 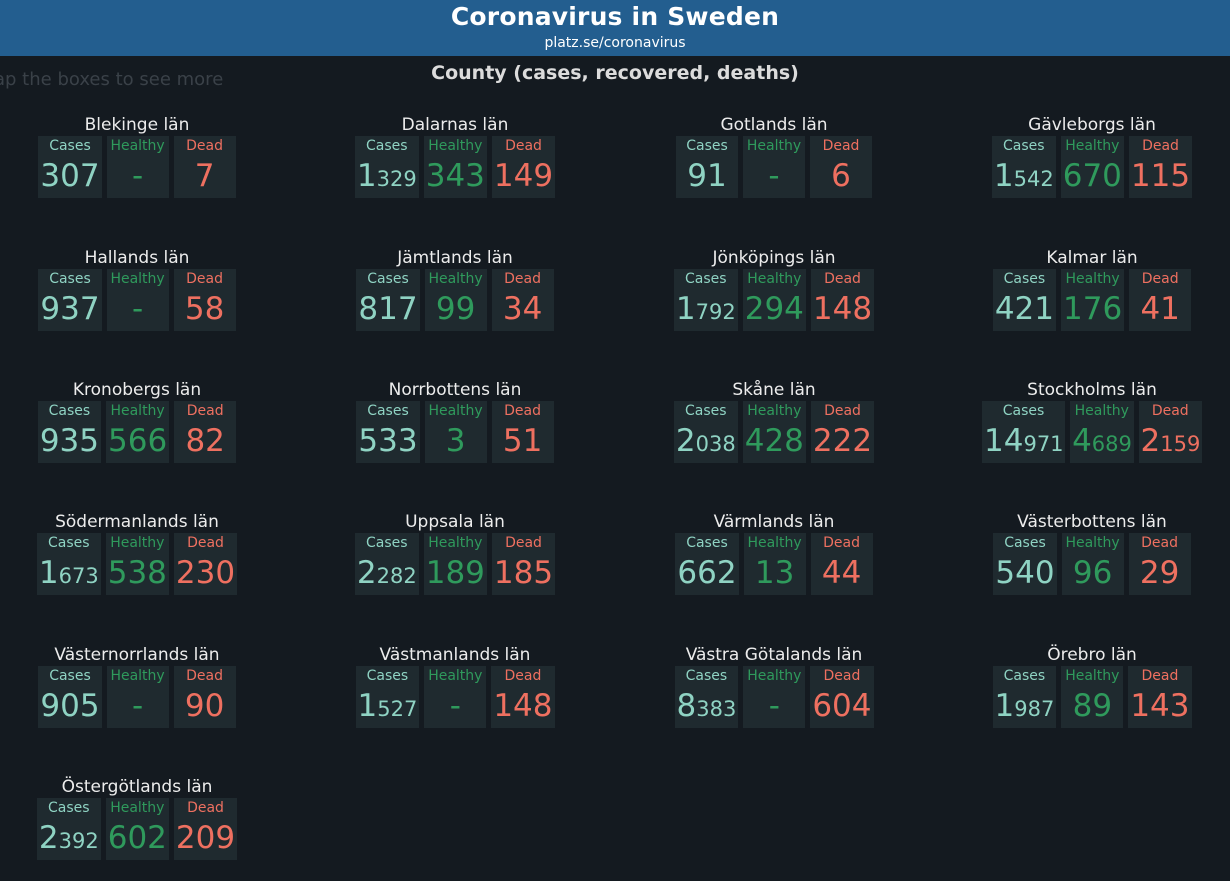 What do you see at coordinates (1092, 564) in the screenshot?
I see `healthy-box: Healthy 96` at bounding box center [1092, 564].